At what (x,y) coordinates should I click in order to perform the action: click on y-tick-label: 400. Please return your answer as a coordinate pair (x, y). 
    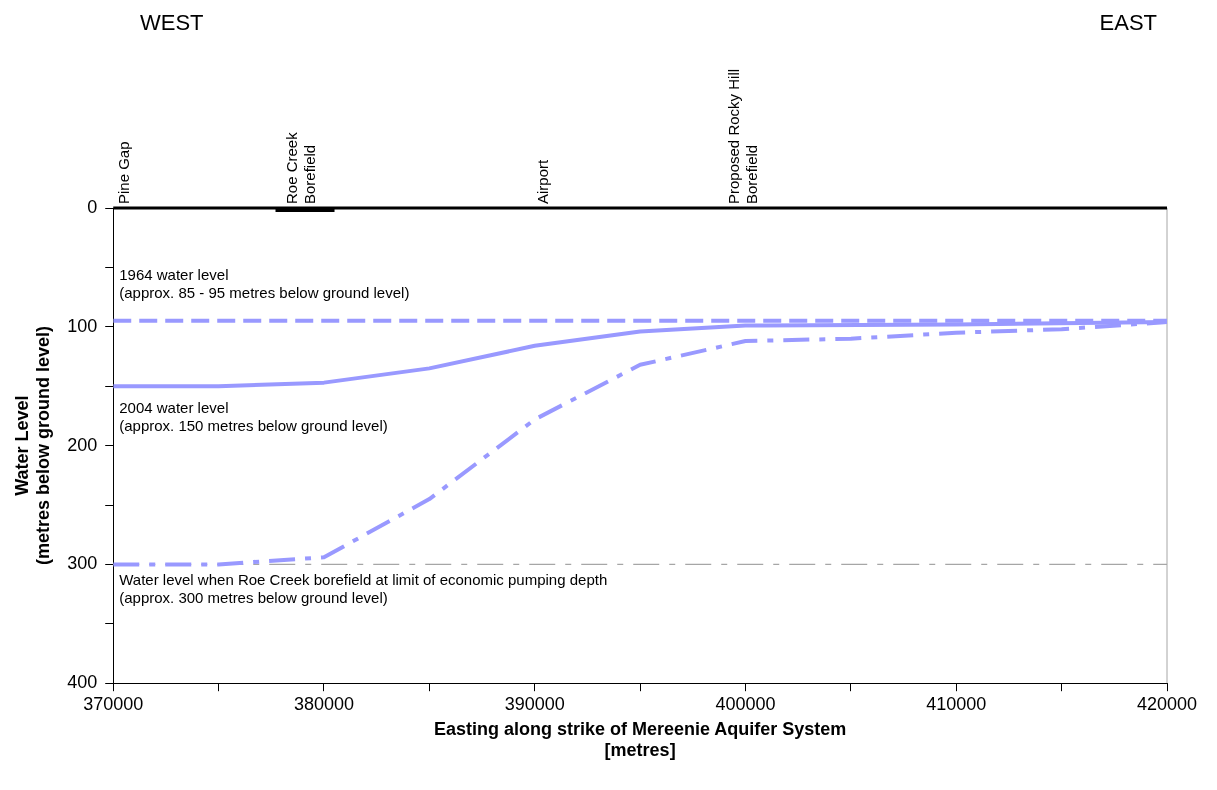
    Looking at the image, I should click on (82, 682).